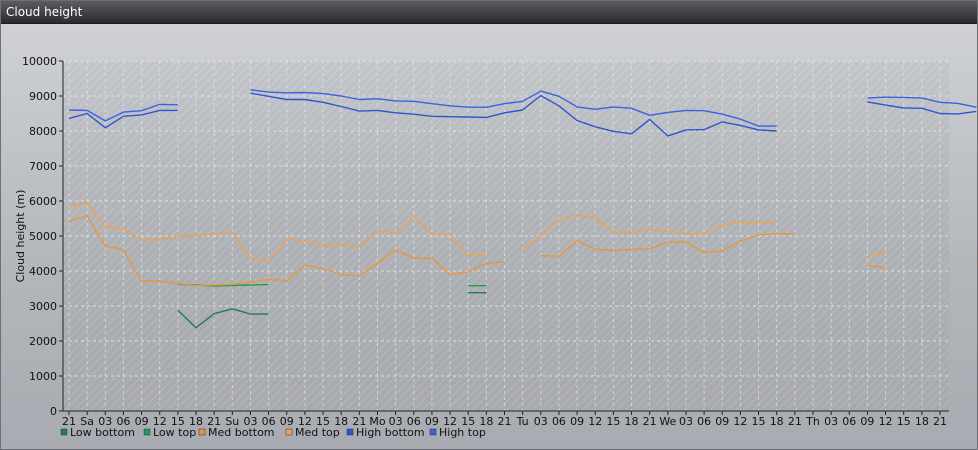  I want to click on legend-item: Low top, so click(169, 432).